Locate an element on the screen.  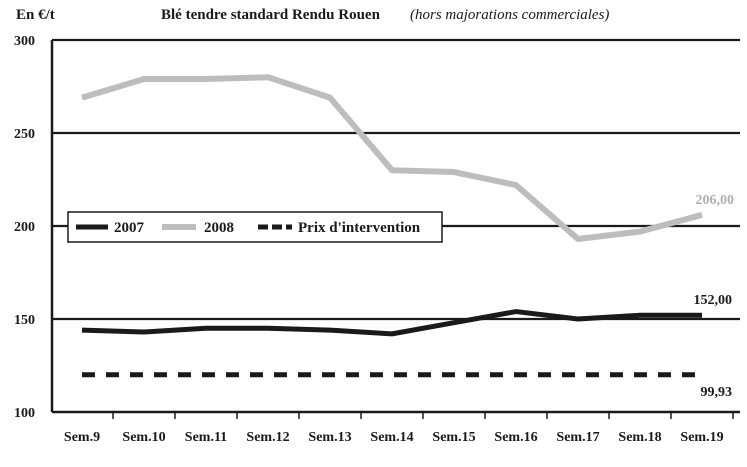
end-value-label-2: 99,93 is located at coordinates (717, 392).